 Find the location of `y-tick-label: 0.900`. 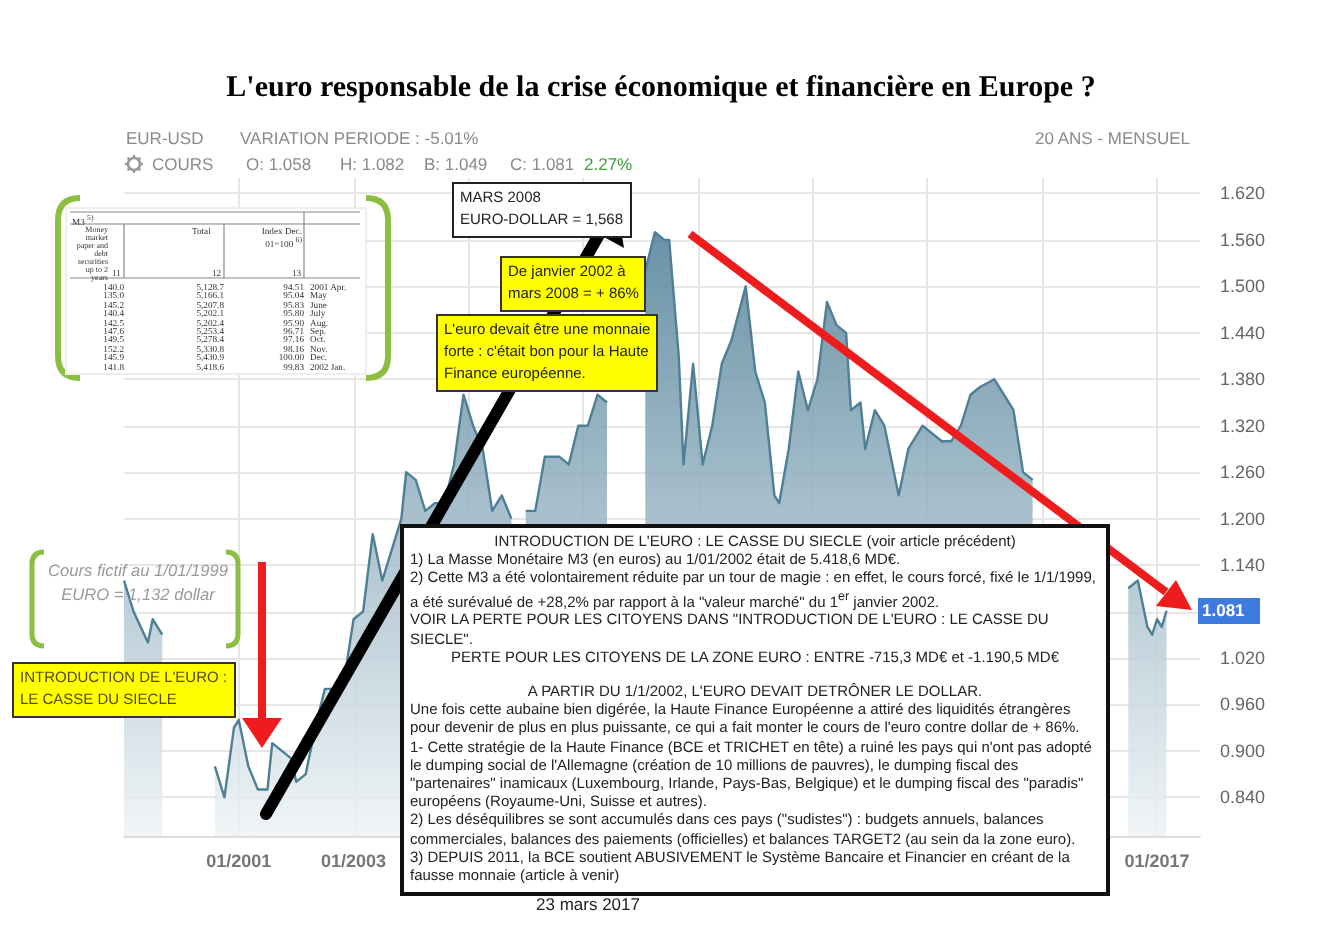

y-tick-label: 0.900 is located at coordinates (1243, 750).